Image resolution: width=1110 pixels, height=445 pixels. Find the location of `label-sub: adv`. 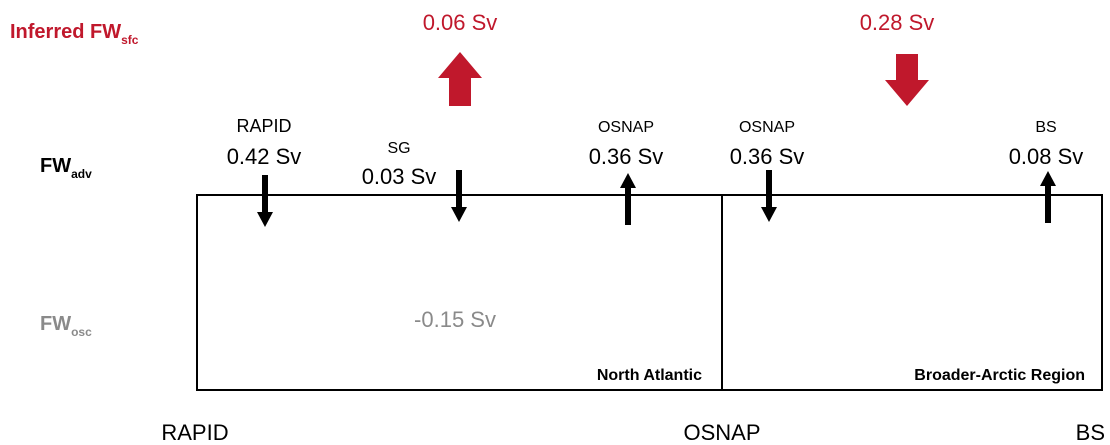

label-sub: adv is located at coordinates (81, 174).